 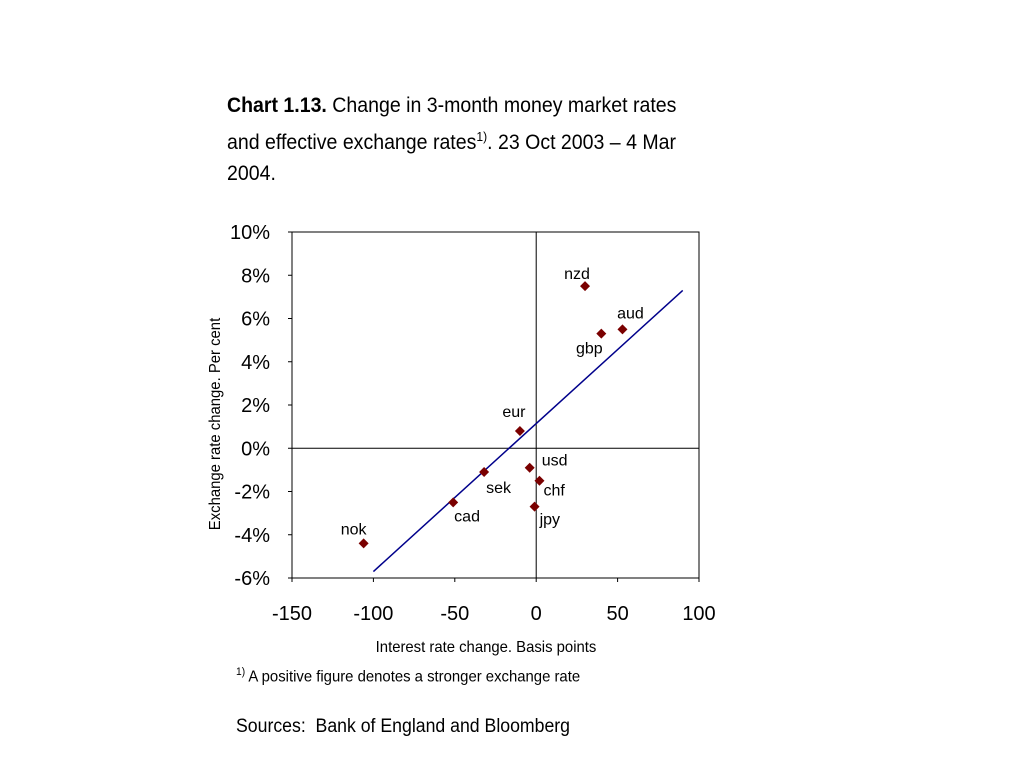 I want to click on point-label-nok: nok, so click(x=354, y=529).